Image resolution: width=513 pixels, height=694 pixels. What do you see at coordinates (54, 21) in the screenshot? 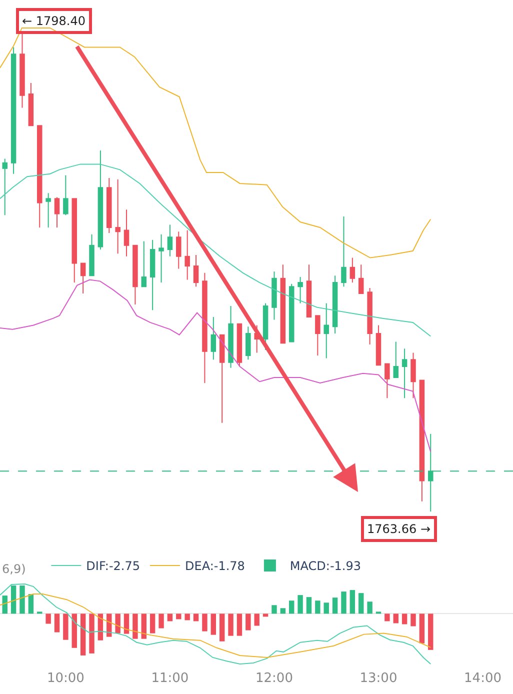
I see `annotation: ← 1798.40` at bounding box center [54, 21].